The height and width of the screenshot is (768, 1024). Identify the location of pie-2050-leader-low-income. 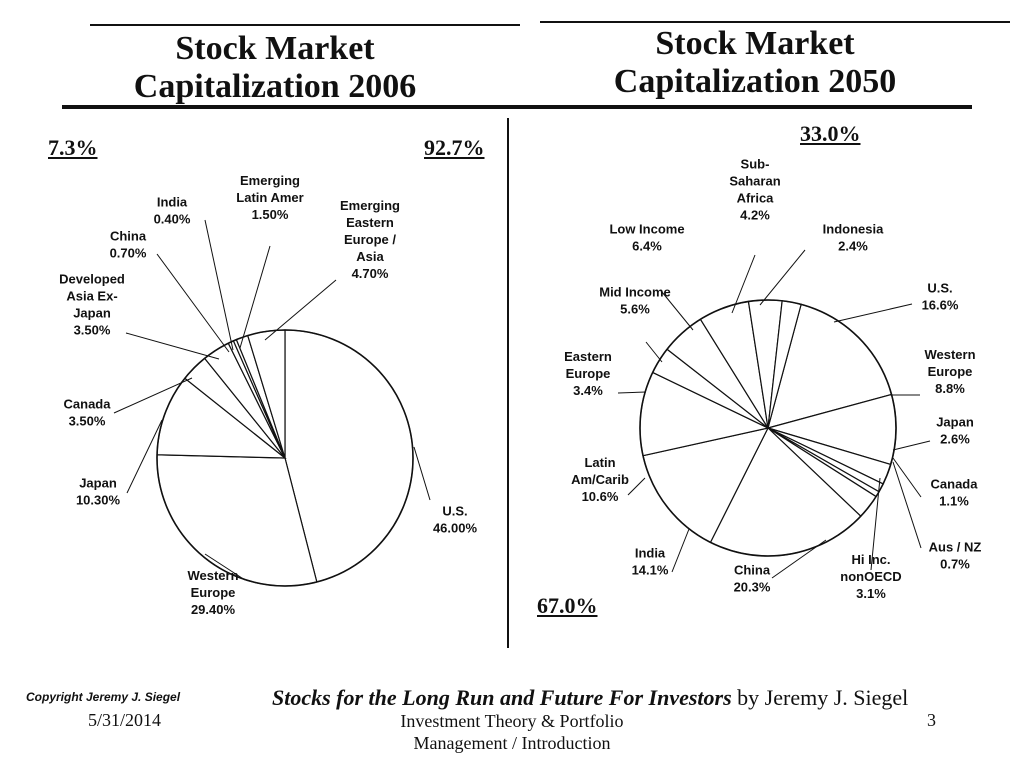
(677, 311).